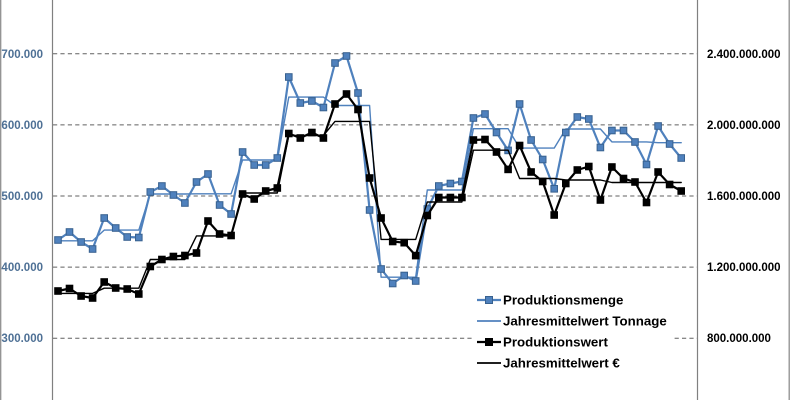  I want to click on svg-text: 800.000.000, so click(739, 339).